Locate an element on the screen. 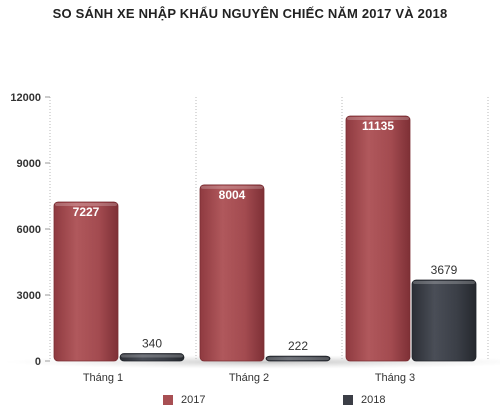 This screenshot has height=416, width=500. data-label-2018-2: 222 is located at coordinates (298, 346).